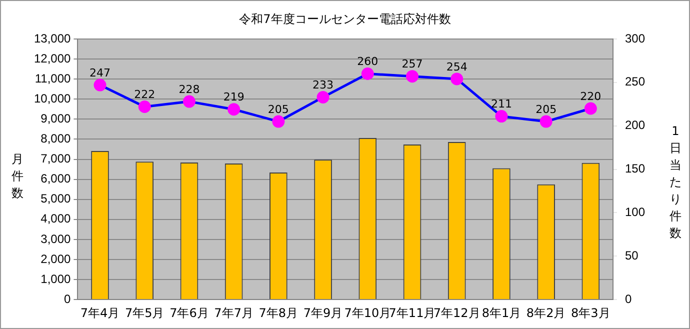 The height and width of the screenshot is (329, 690). Describe the element at coordinates (635, 169) in the screenshot. I see `y2-tick-label: 150` at that location.